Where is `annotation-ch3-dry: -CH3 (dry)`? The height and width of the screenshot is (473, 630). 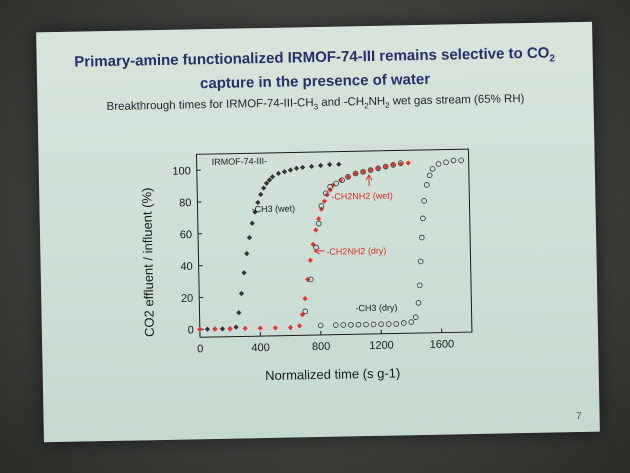 annotation-ch3-dry: -CH3 (dry) is located at coordinates (376, 307).